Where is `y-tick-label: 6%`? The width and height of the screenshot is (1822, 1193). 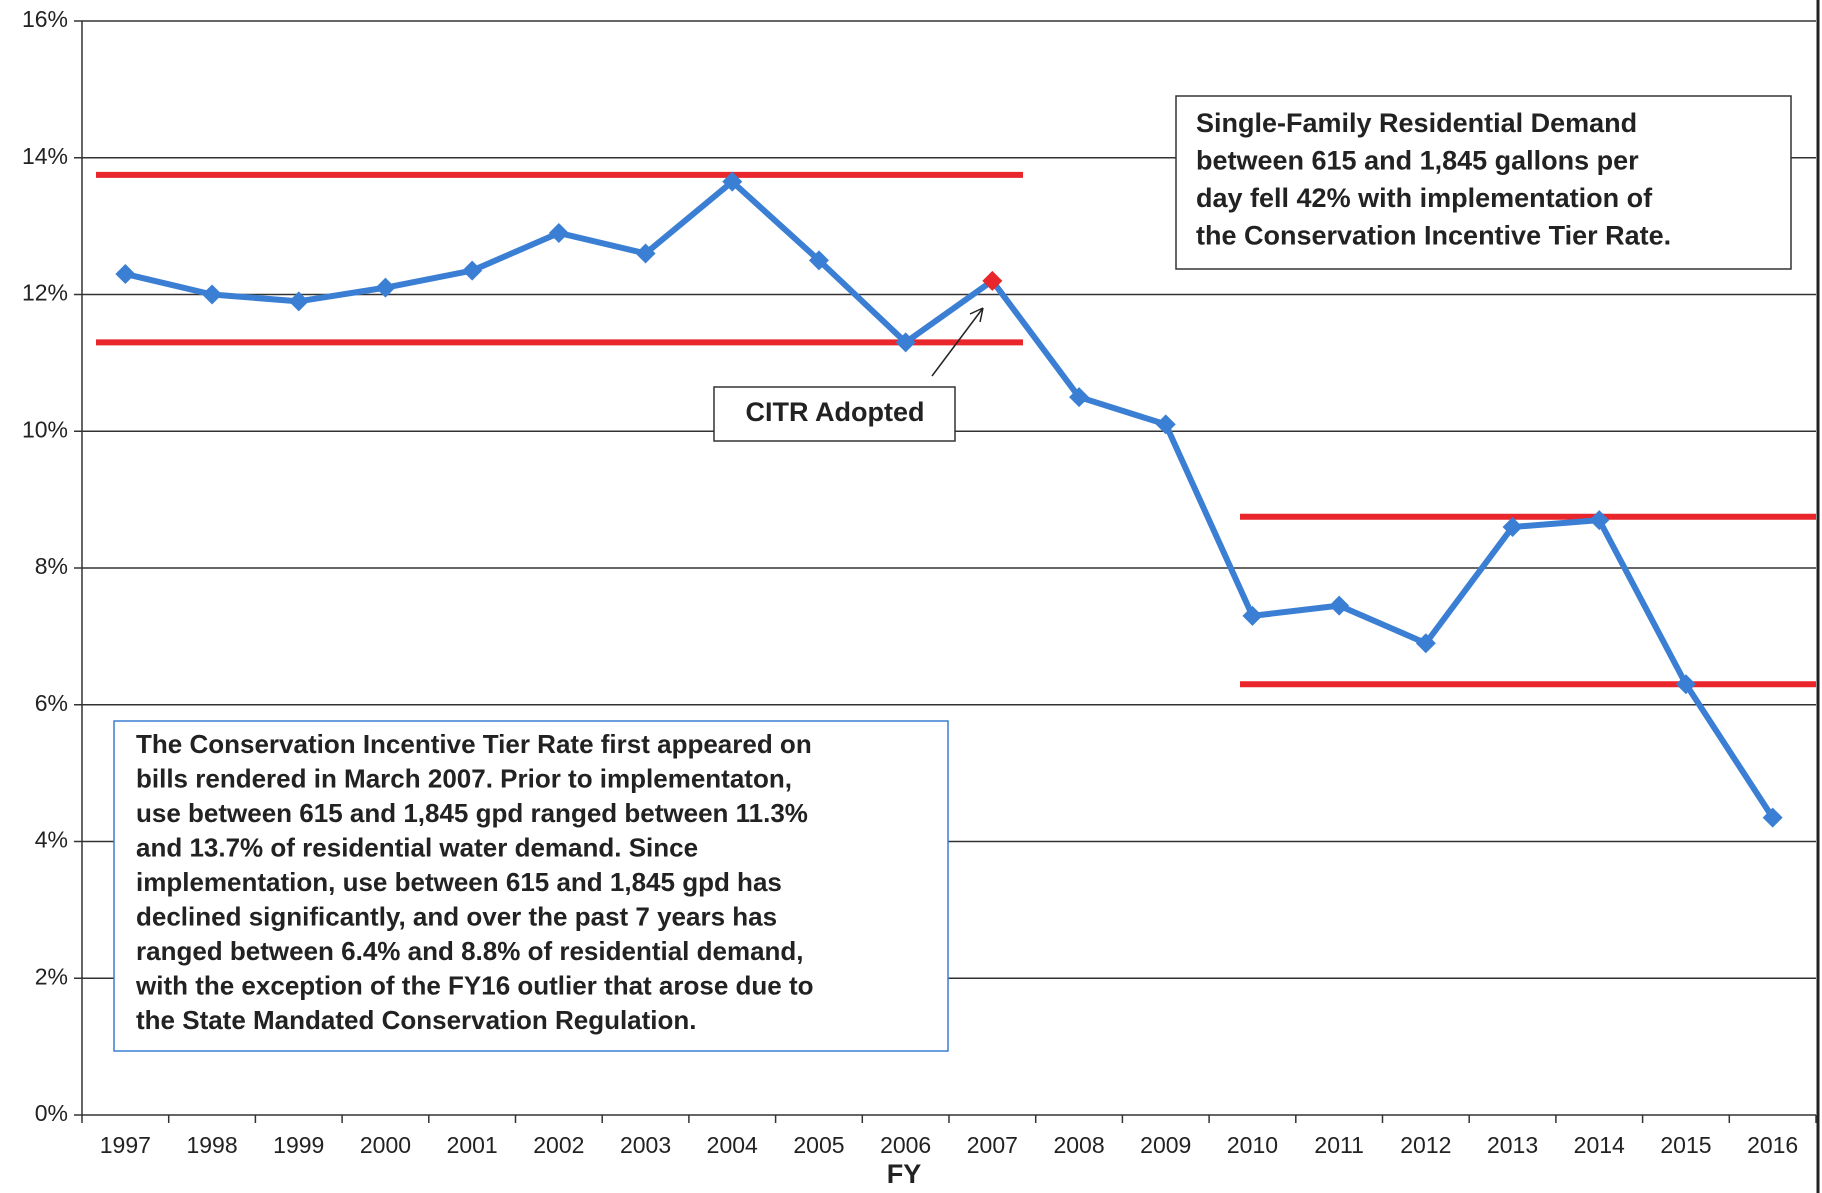 y-tick-label: 6% is located at coordinates (51, 703).